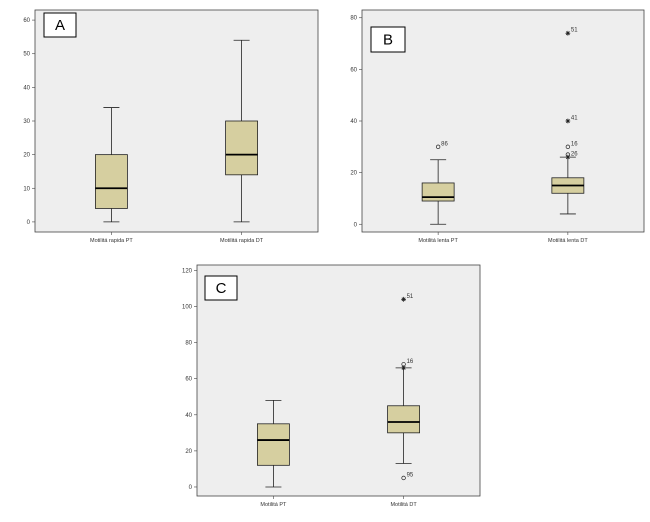 The width and height of the screenshot is (650, 522). I want to click on panel-label: B, so click(388, 40).